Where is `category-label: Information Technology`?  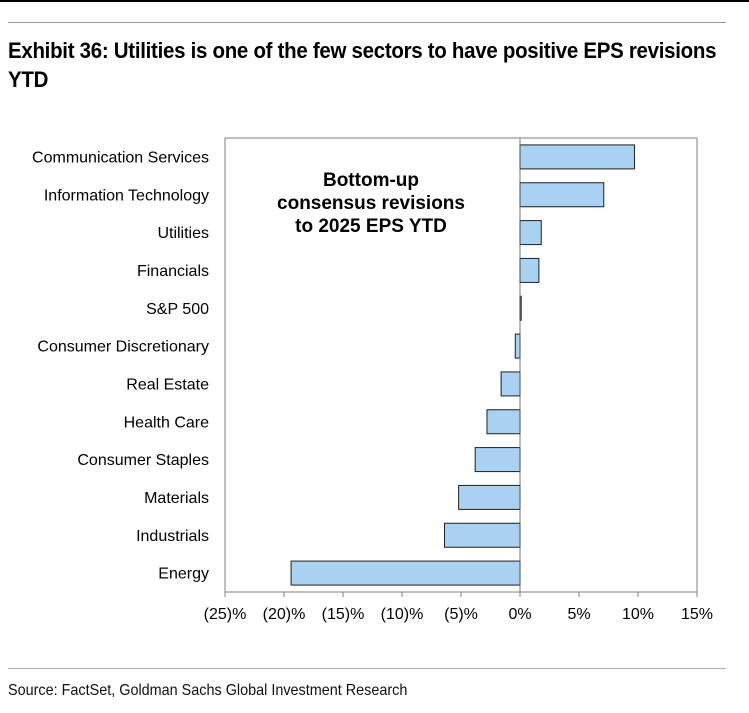
category-label: Information Technology is located at coordinates (126, 195).